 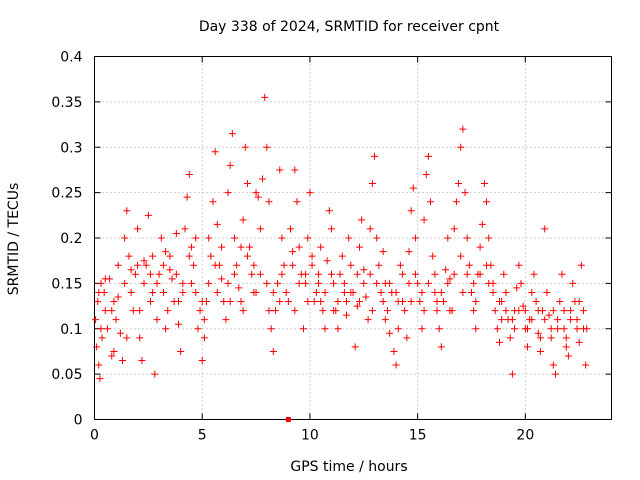 What do you see at coordinates (66, 103) in the screenshot?
I see `y-tick-label: 0.35` at bounding box center [66, 103].